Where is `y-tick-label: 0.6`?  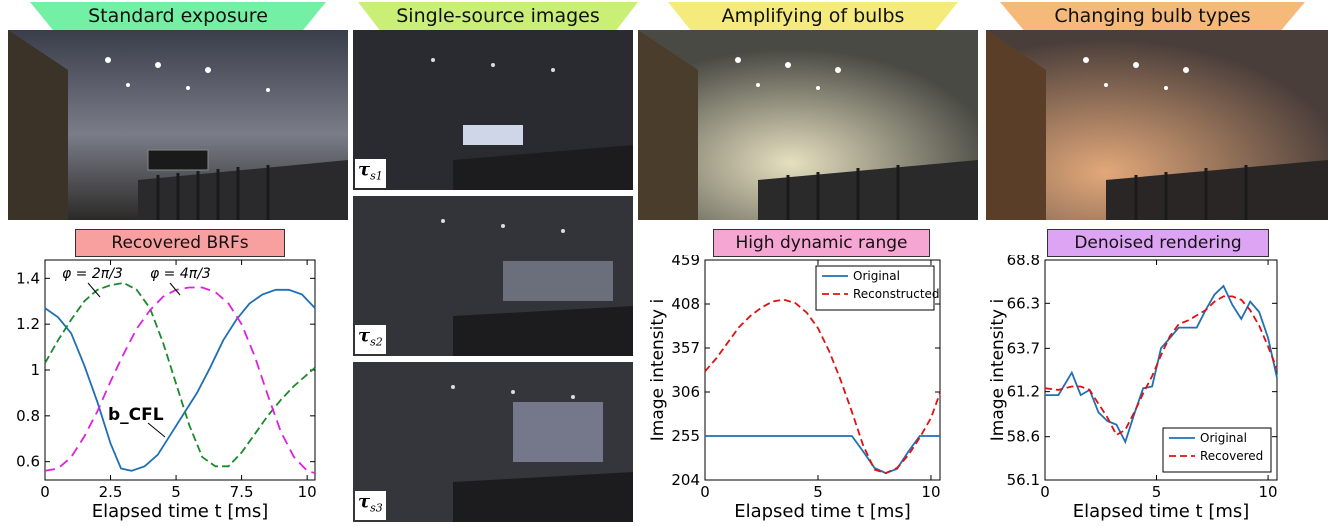
y-tick-label: 0.6 is located at coordinates (28, 462).